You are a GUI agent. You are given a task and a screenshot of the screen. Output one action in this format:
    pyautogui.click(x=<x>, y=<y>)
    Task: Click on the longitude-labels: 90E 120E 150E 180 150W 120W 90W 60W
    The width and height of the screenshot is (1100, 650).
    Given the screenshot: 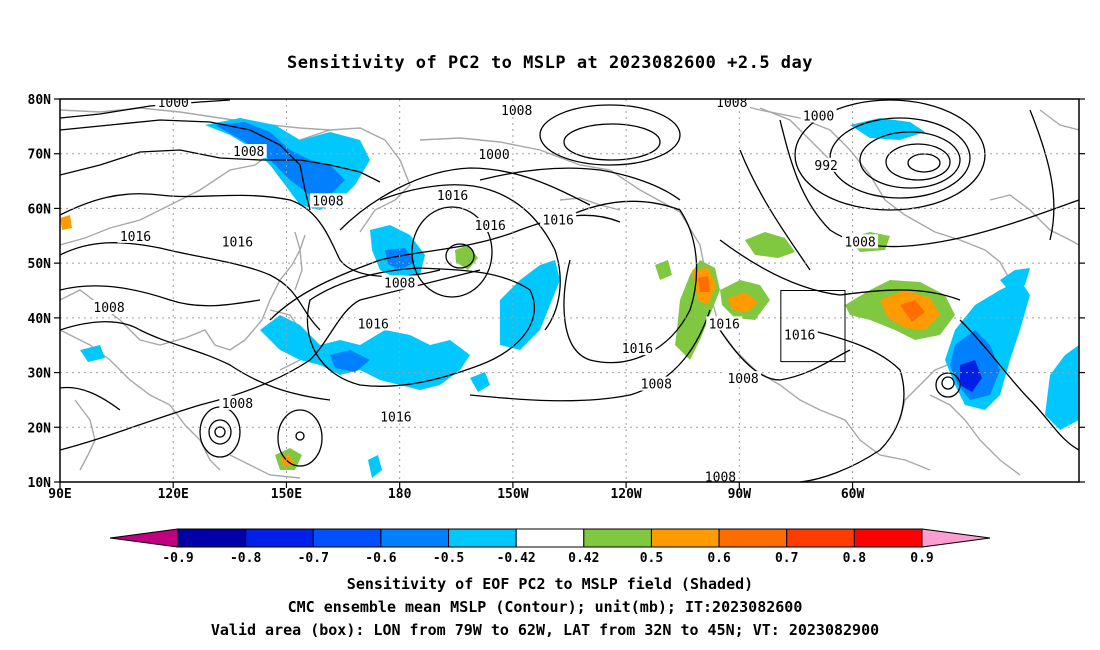 What is the action you would take?
    pyautogui.click(x=456, y=494)
    